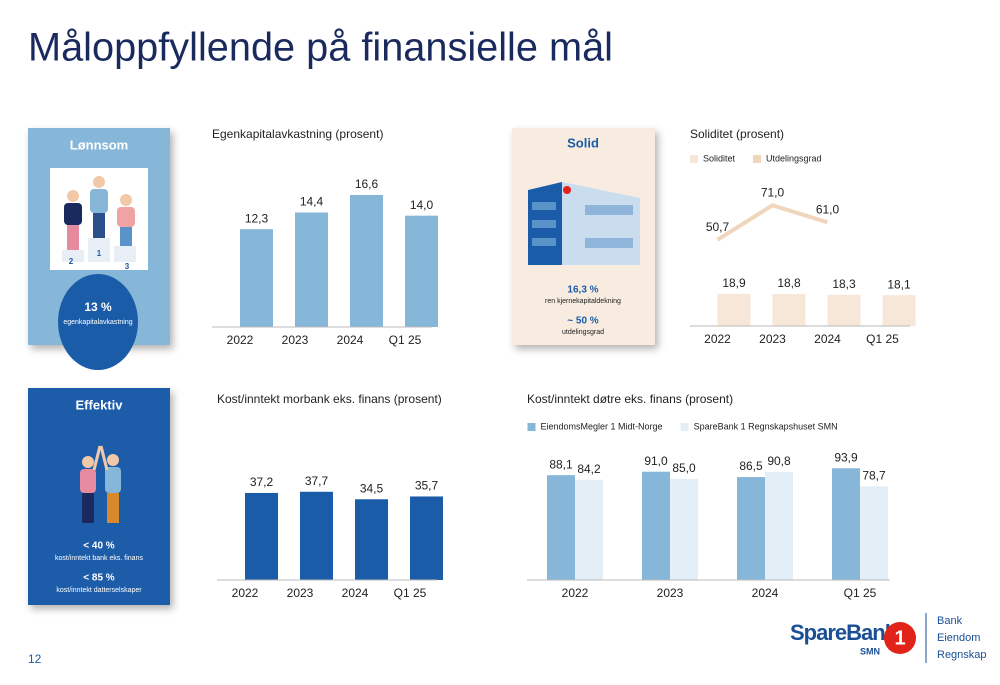 This screenshot has width=1000, height=685. I want to click on podium-label: 2, so click(71, 261).